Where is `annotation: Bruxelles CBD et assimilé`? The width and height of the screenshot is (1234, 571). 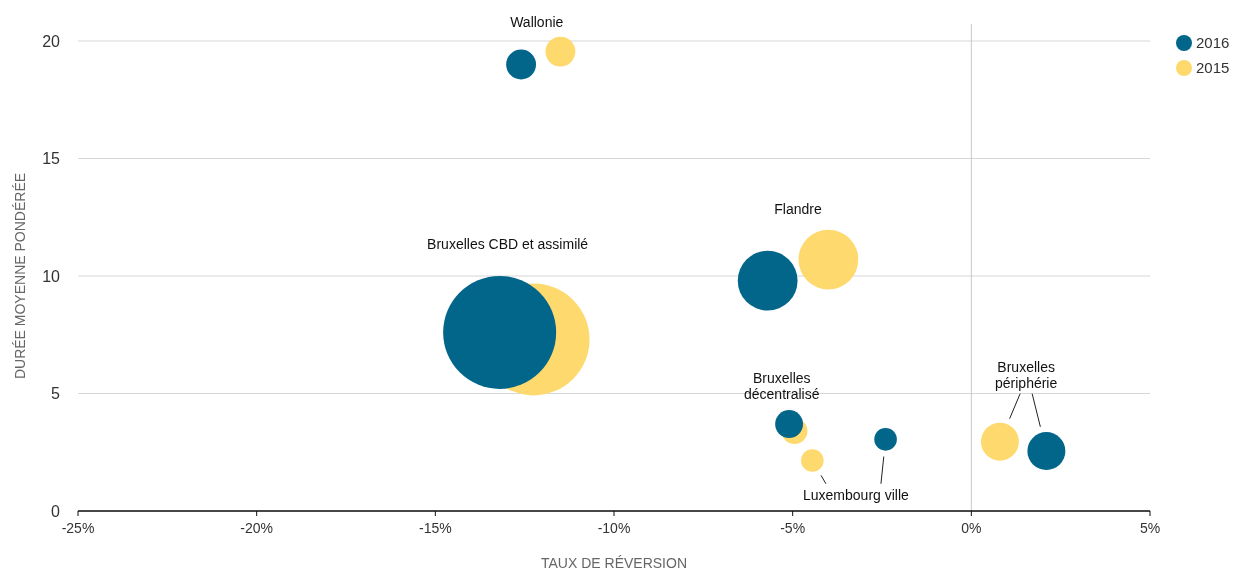
annotation: Bruxelles CBD et assimilé is located at coordinates (508, 243).